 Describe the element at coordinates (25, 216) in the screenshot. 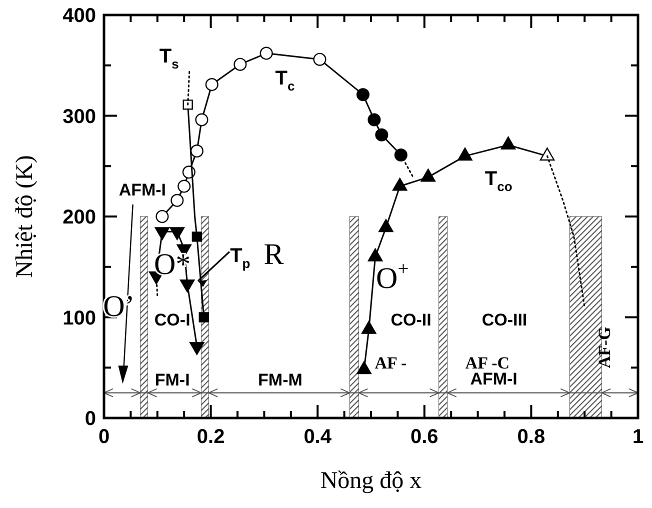

I see `y-axis-title: Nhiệt độ (K)` at that location.